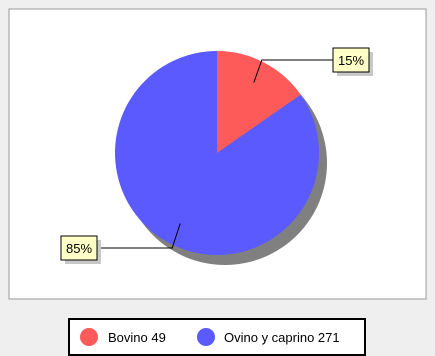 The width and height of the screenshot is (435, 356). I want to click on pie-slice-bovino, so click(259, 102).